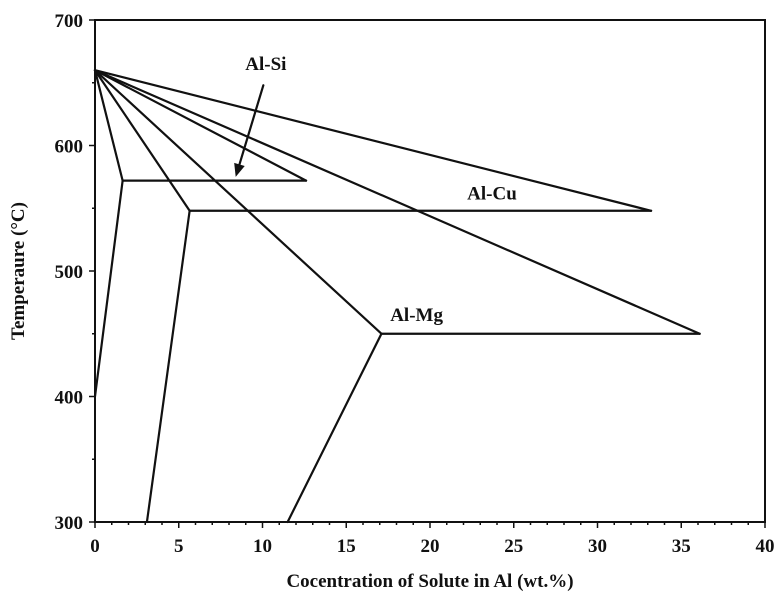  I want to click on x-tick-label-25: 25, so click(513, 546).